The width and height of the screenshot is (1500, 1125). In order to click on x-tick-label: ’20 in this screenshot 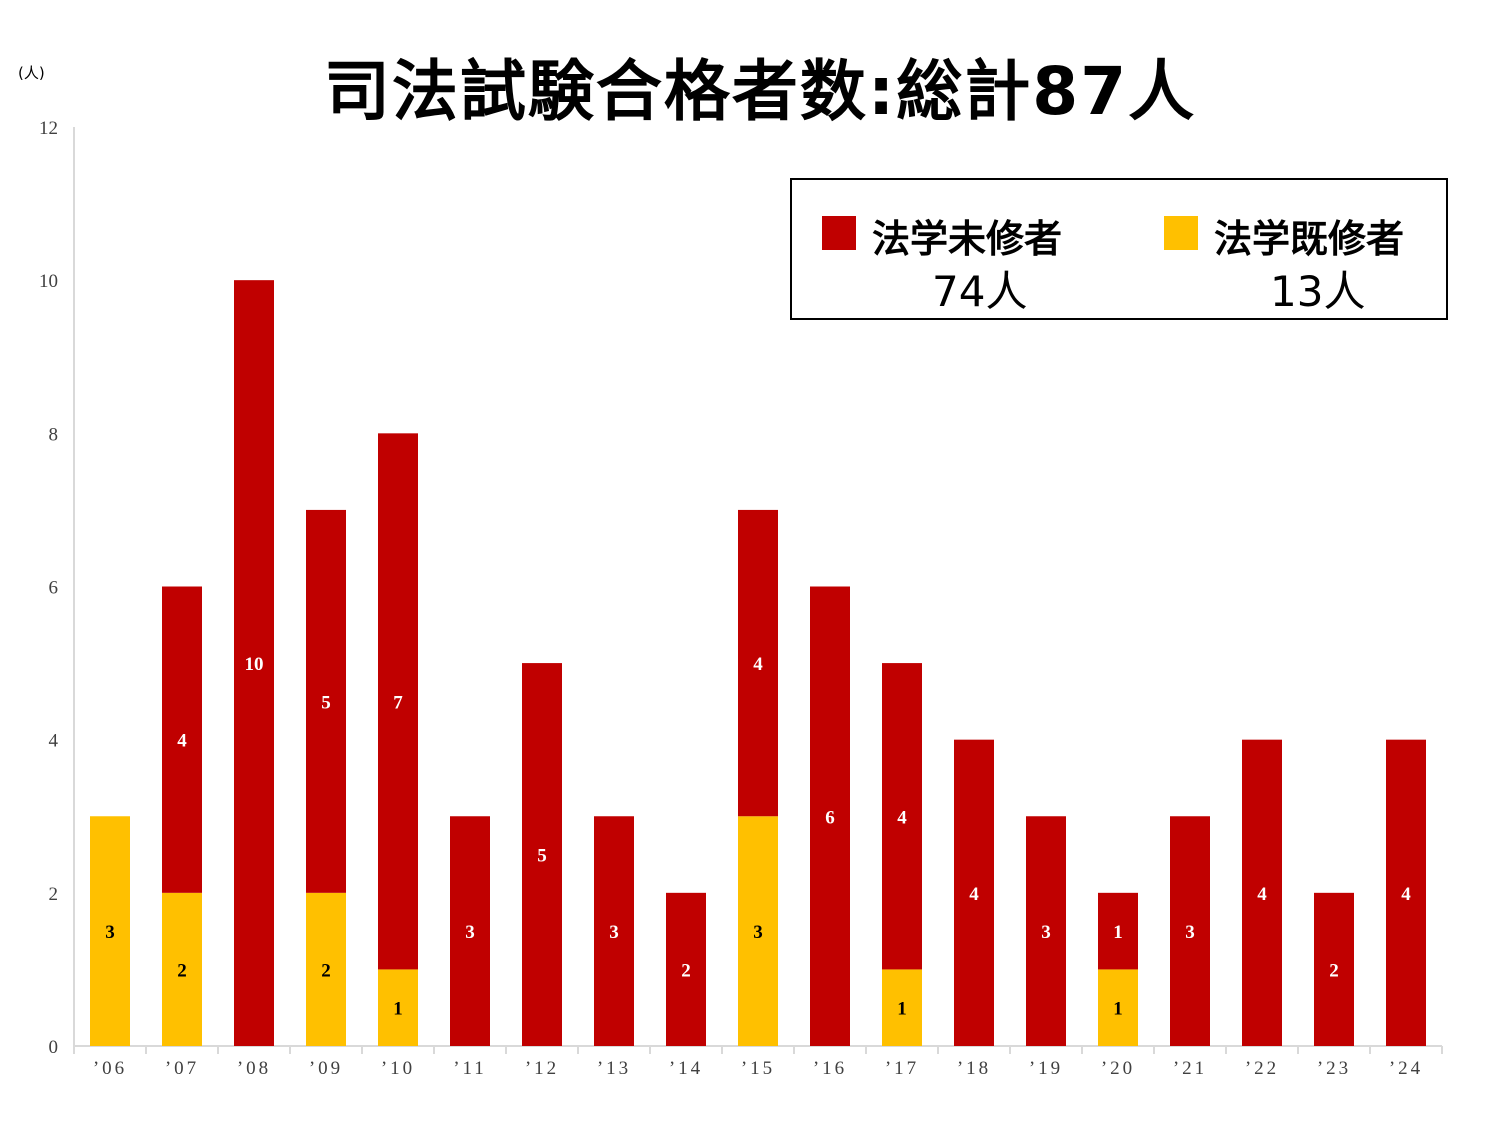, I will do `click(1118, 1068)`.